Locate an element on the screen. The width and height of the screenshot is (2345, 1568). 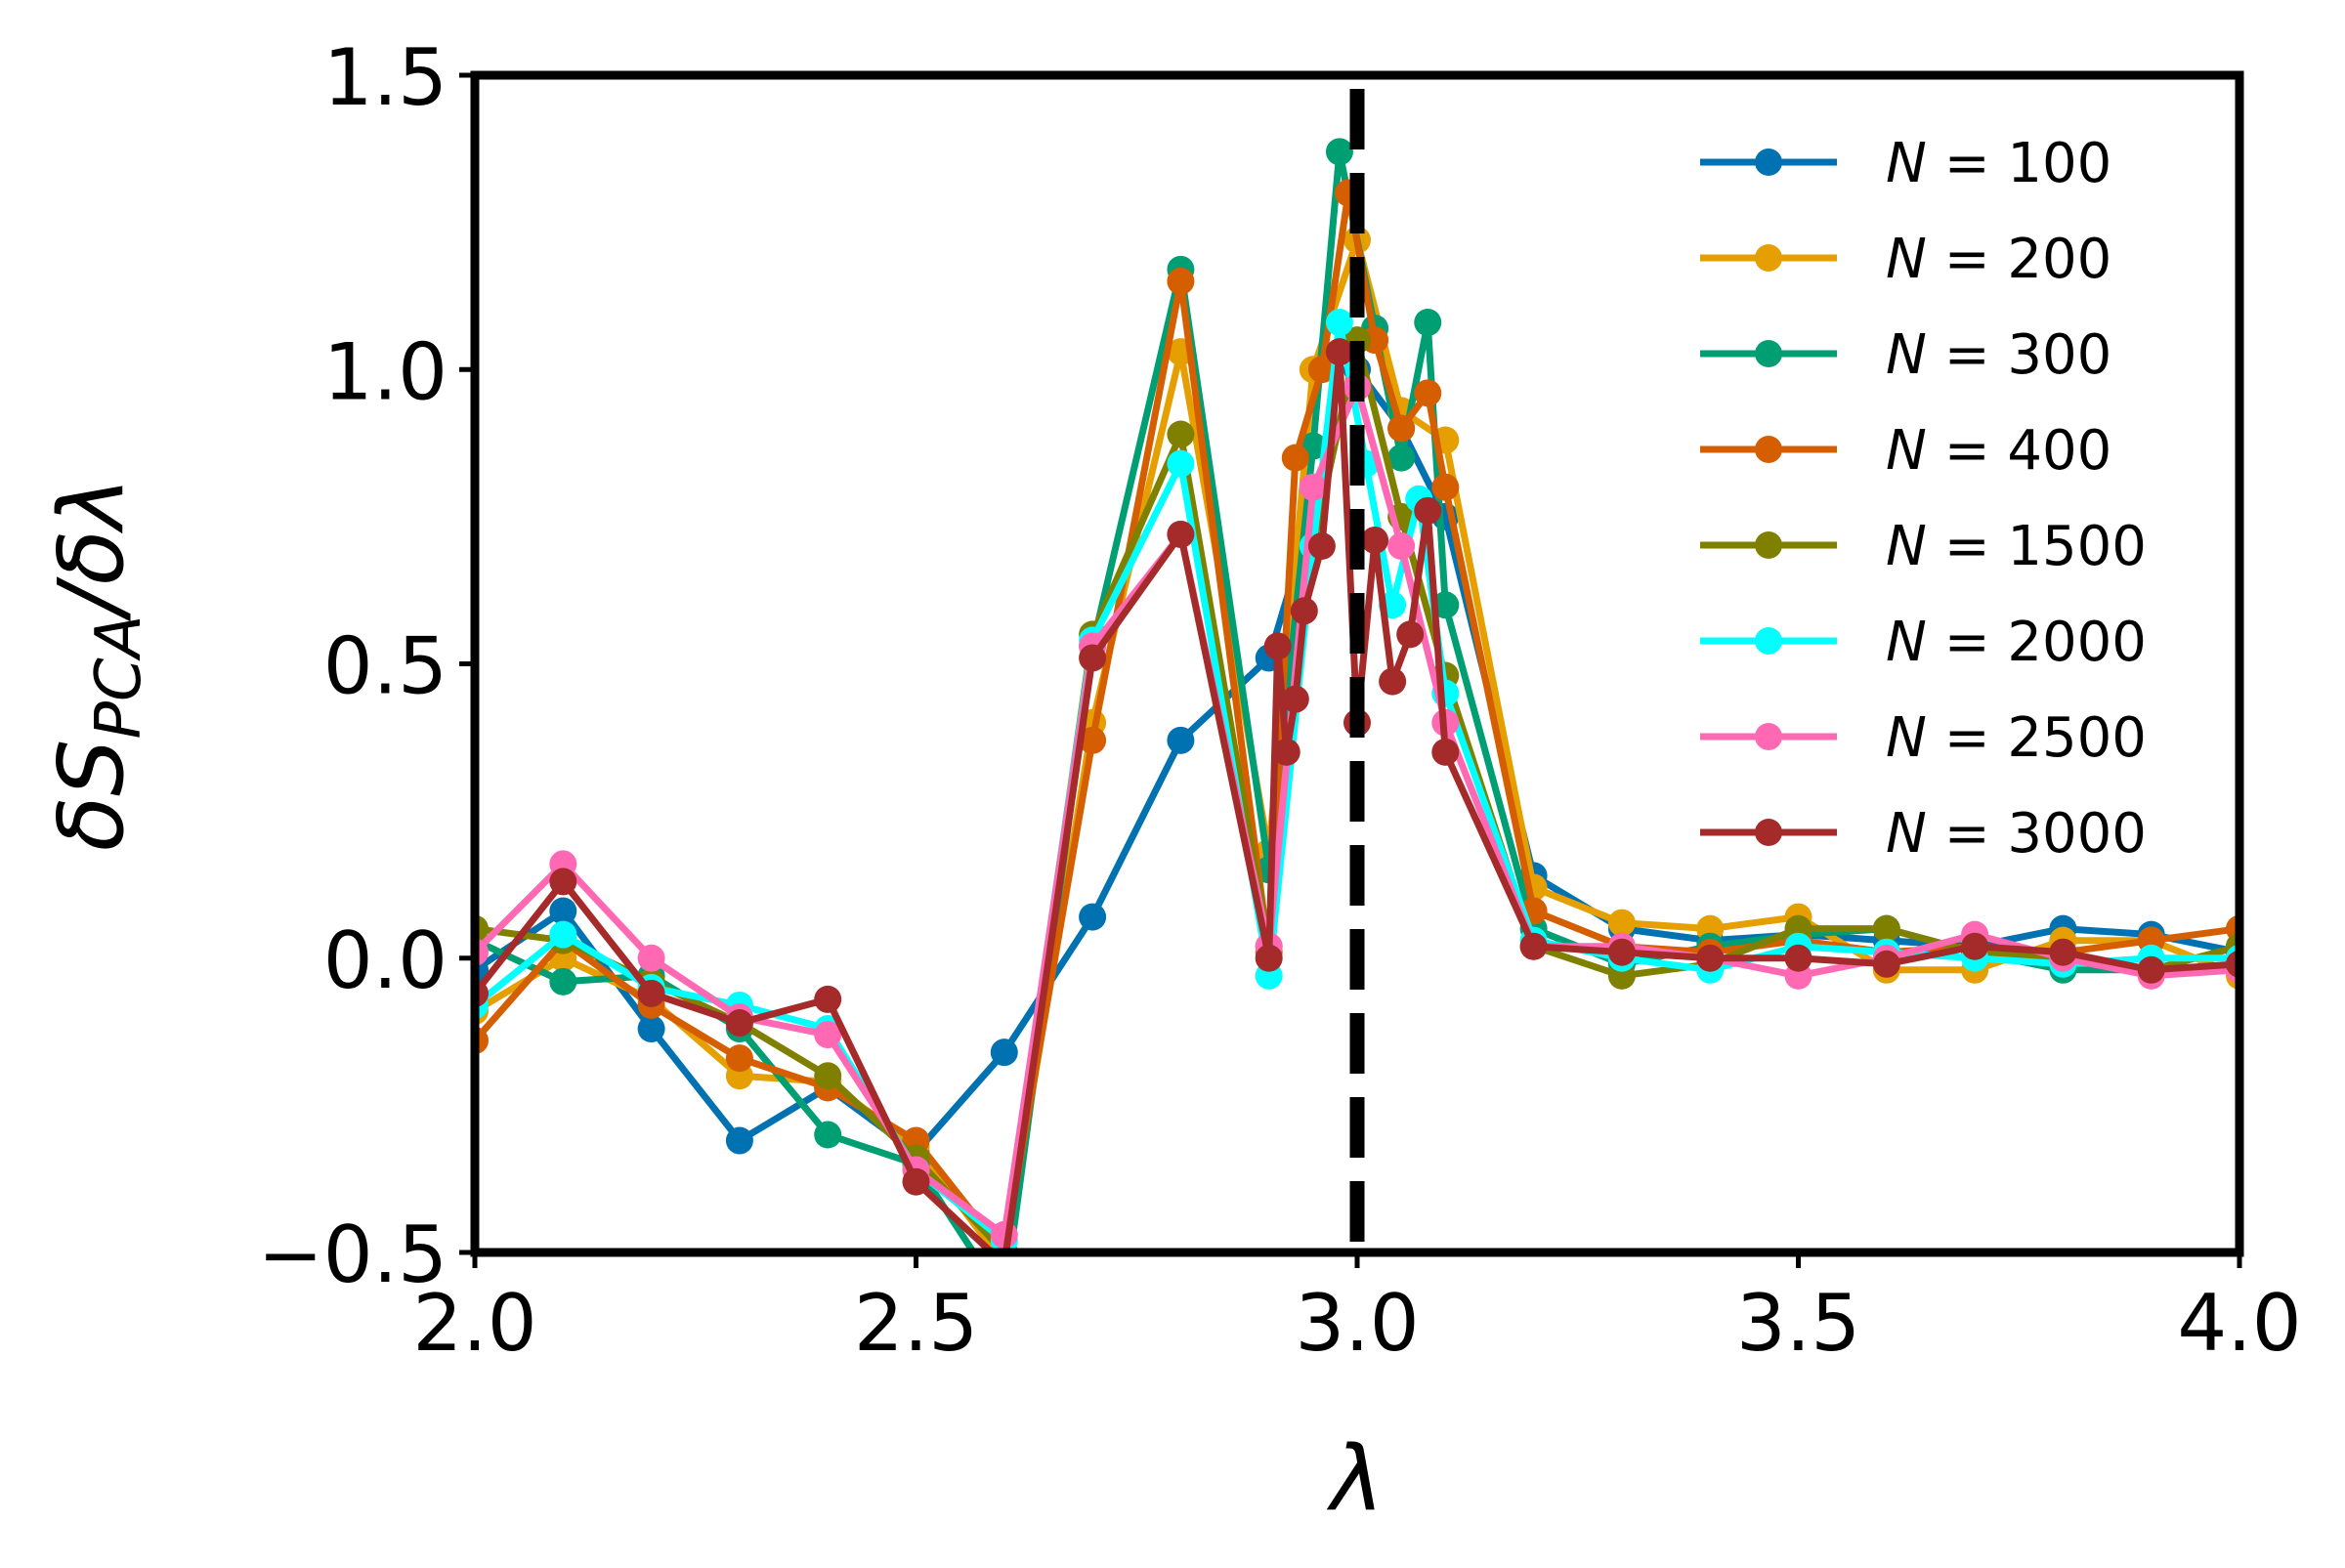
x-axis-label: λ is located at coordinates (1355, 1478).